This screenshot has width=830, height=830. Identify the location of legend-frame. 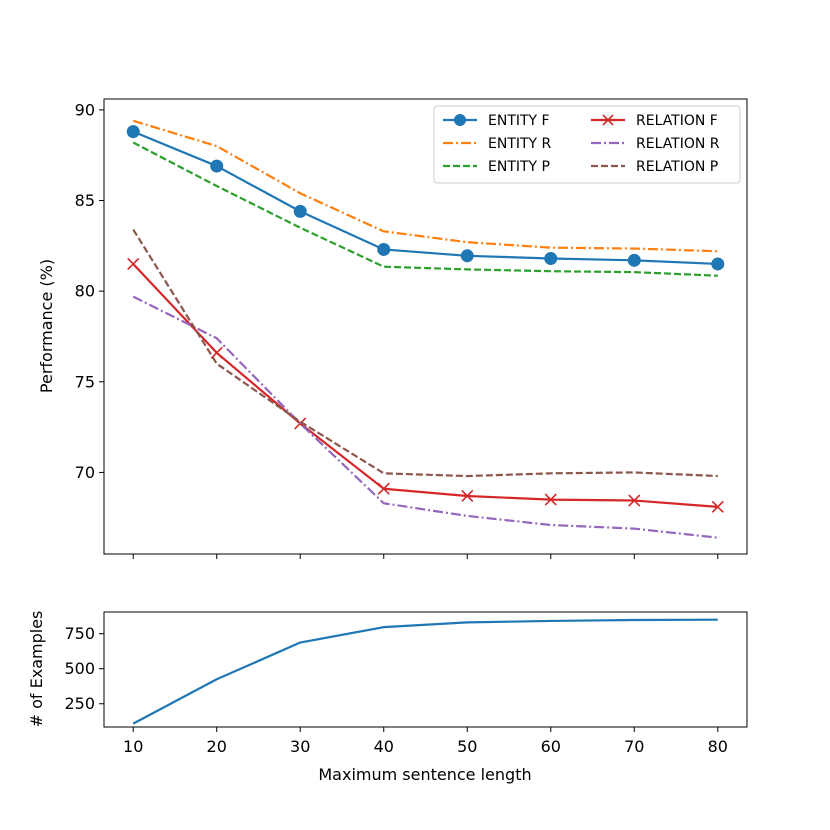
(587, 144).